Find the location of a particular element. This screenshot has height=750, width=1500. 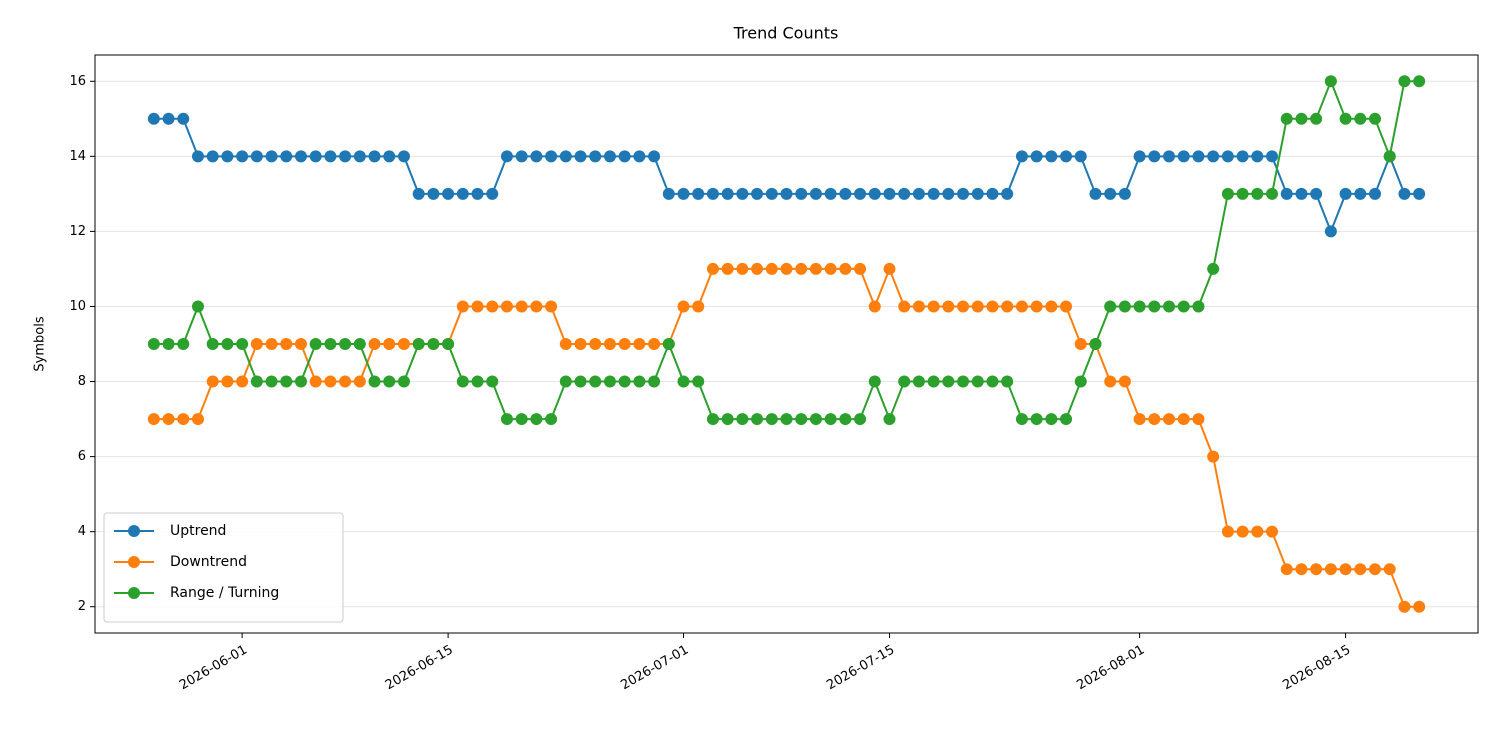

y-tick-label: 2 is located at coordinates (82, 606).